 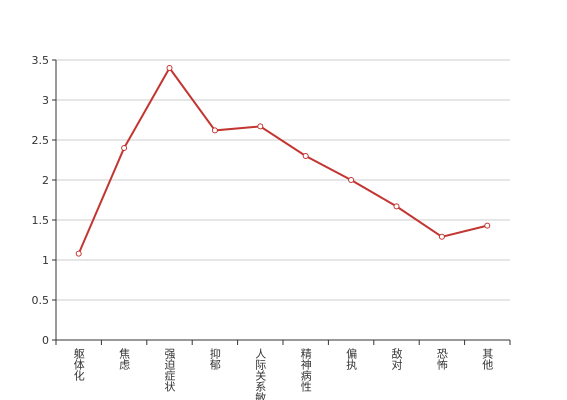 I want to click on y-tick-label: 0.5, so click(x=41, y=300).